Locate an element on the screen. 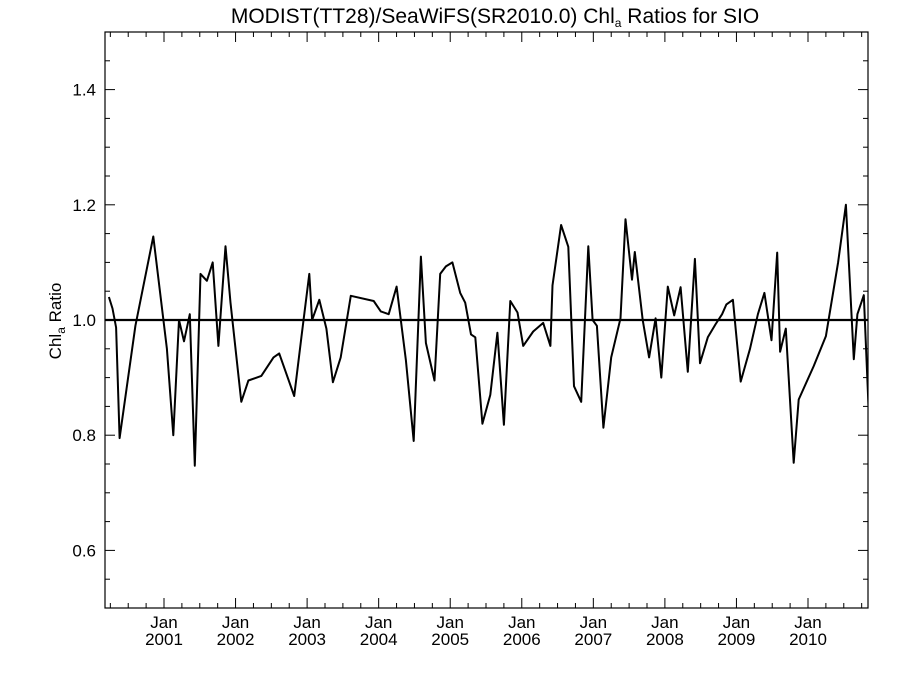  chart-title-text: MODIST(TT28)/SeaWiFS(SR2010.0) Chl is located at coordinates (422, 16).